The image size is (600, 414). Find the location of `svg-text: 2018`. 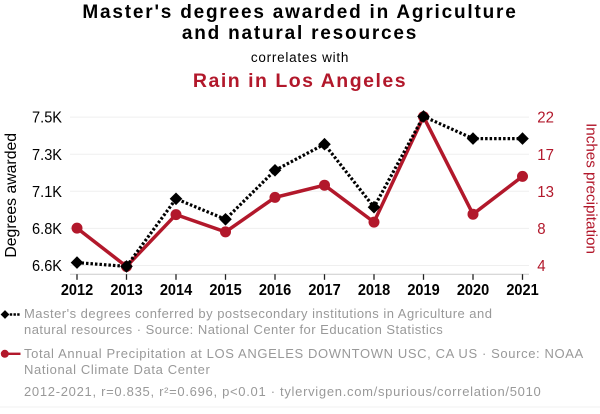

svg-text: 2018 is located at coordinates (374, 290).